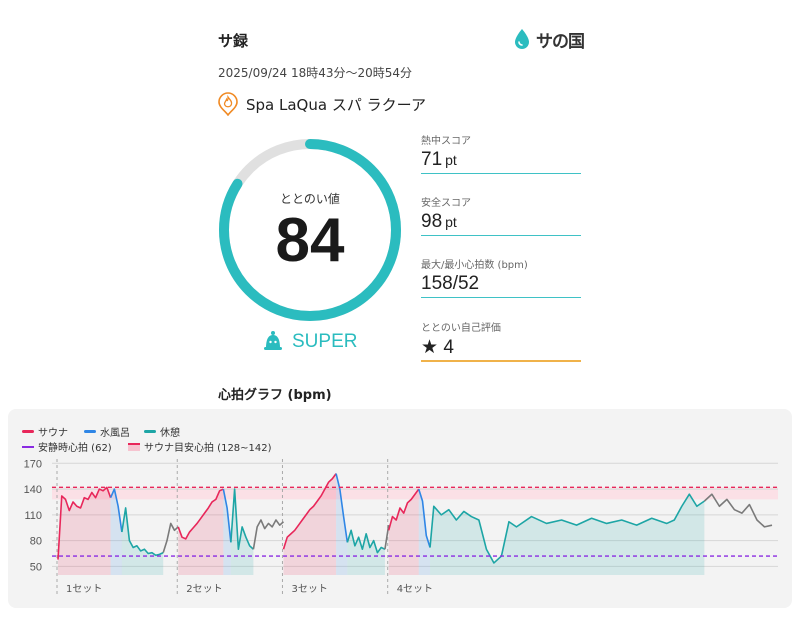  Describe the element at coordinates (75, 448) in the screenshot. I see `legend-label: 安静時心拍 (62)` at that location.